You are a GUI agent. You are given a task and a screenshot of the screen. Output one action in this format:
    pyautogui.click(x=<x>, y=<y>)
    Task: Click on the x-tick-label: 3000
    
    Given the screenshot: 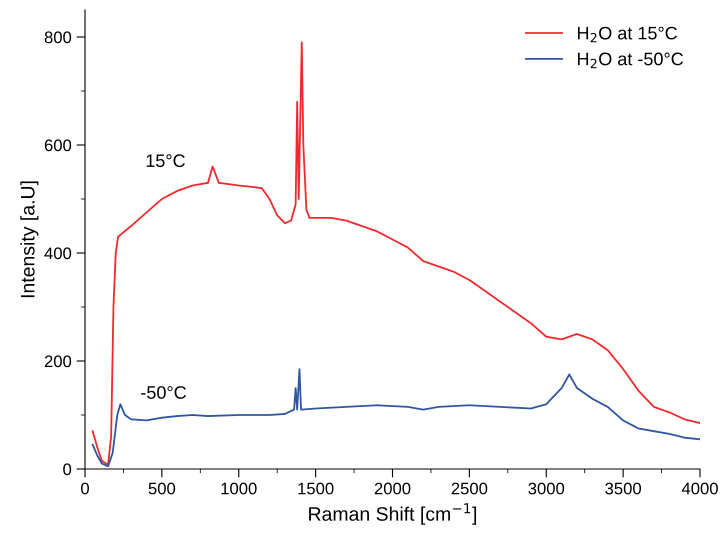 What is the action you would take?
    pyautogui.click(x=546, y=488)
    